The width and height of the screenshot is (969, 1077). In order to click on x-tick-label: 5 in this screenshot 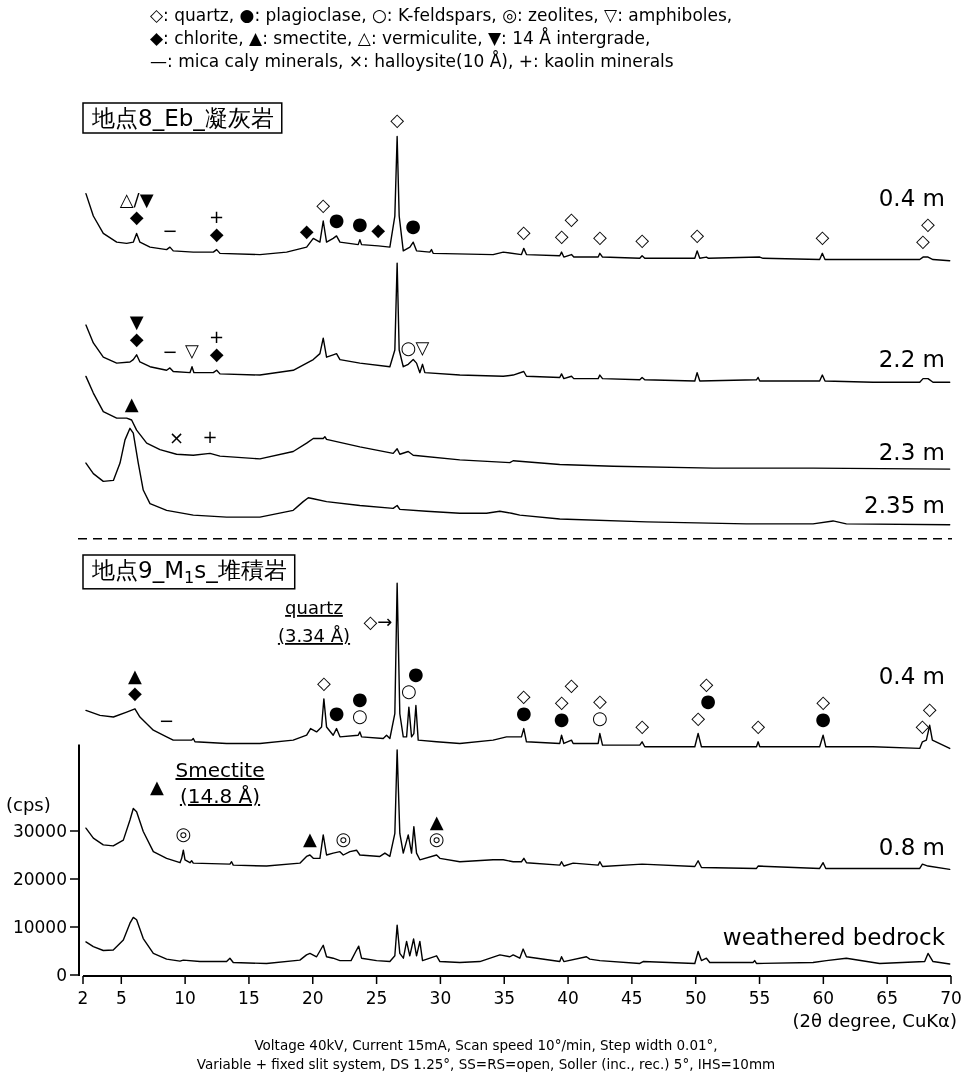, I will do `click(121, 998)`.